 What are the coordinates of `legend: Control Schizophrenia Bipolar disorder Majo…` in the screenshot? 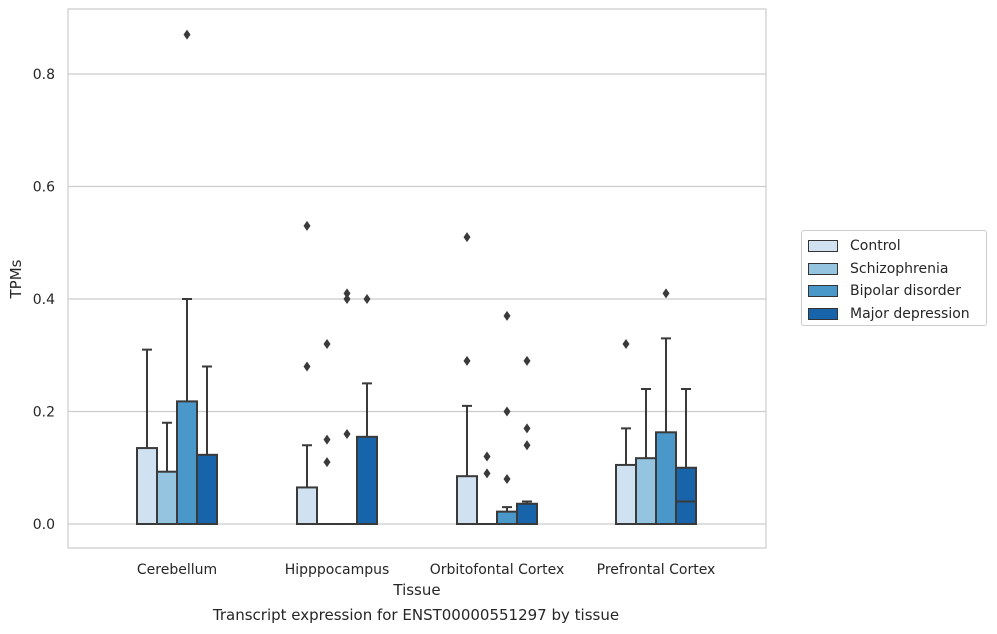 It's located at (894, 278).